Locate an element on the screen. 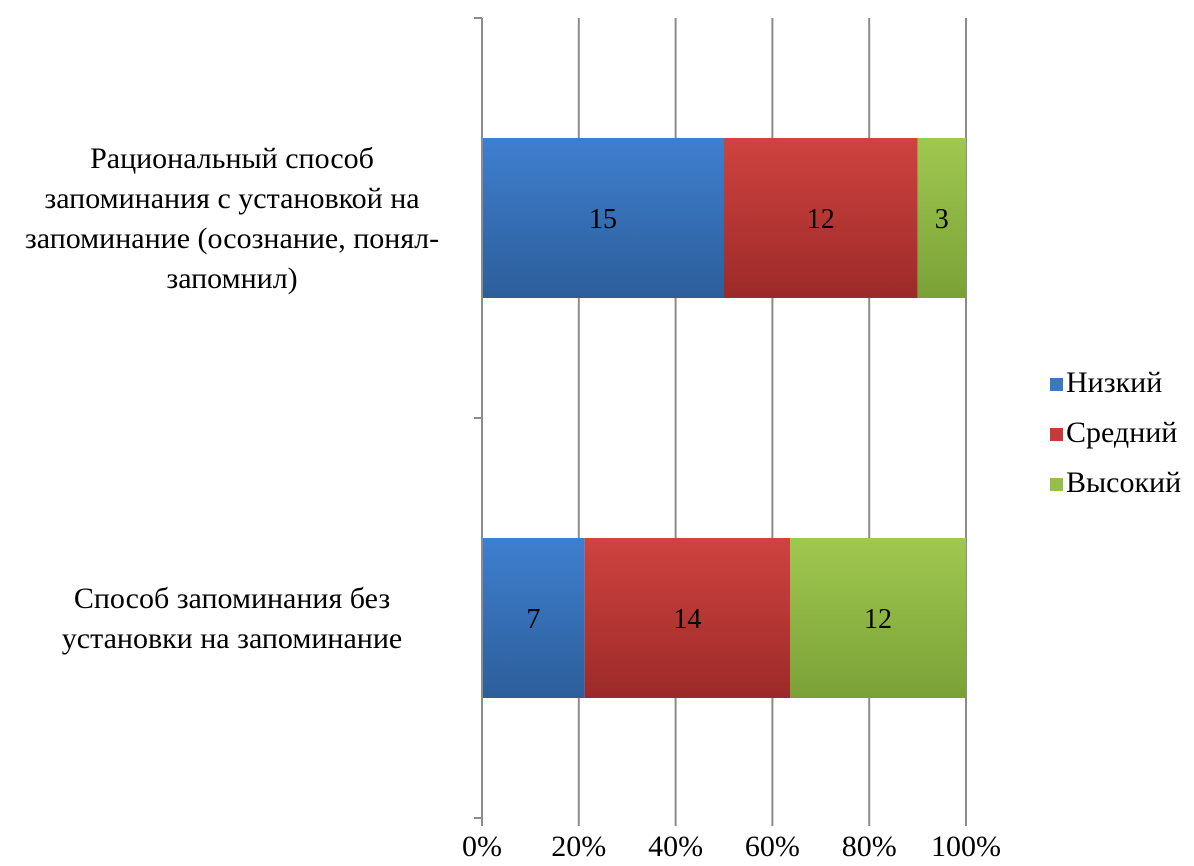 Image resolution: width=1194 pixels, height=866 pixels. x-tick-label: 100% is located at coordinates (966, 846).